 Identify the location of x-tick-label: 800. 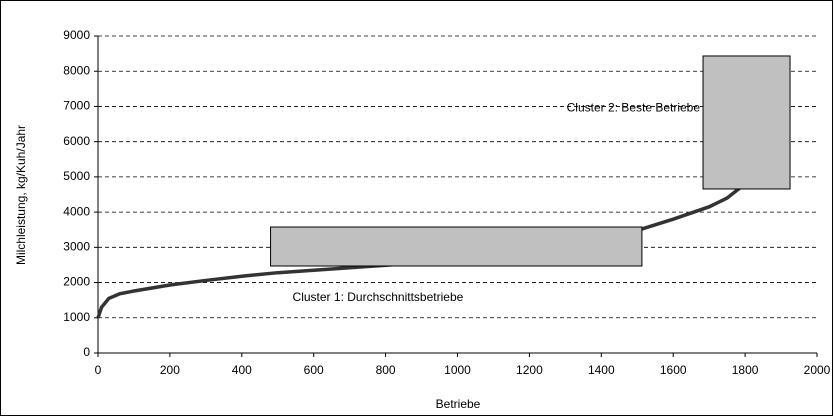
(386, 370).